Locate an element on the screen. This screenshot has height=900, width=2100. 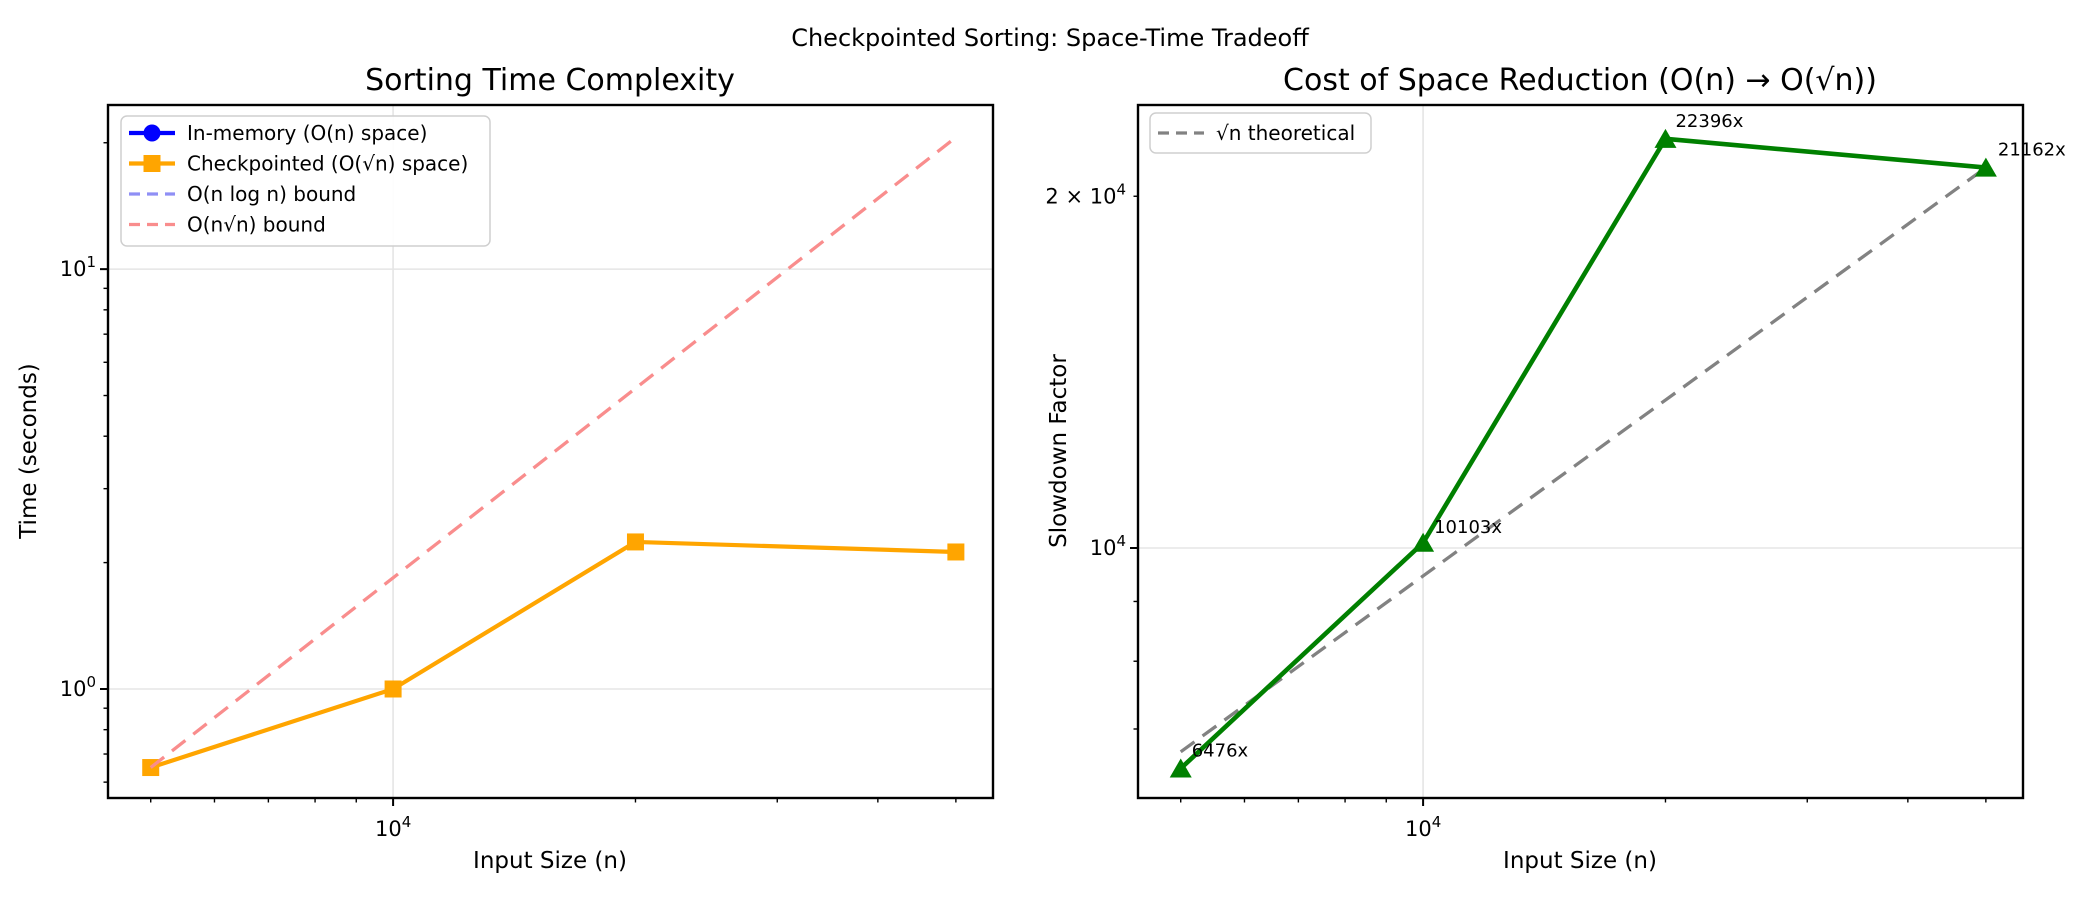
legend-label: In-memory (O(n) space) is located at coordinates (307, 133).